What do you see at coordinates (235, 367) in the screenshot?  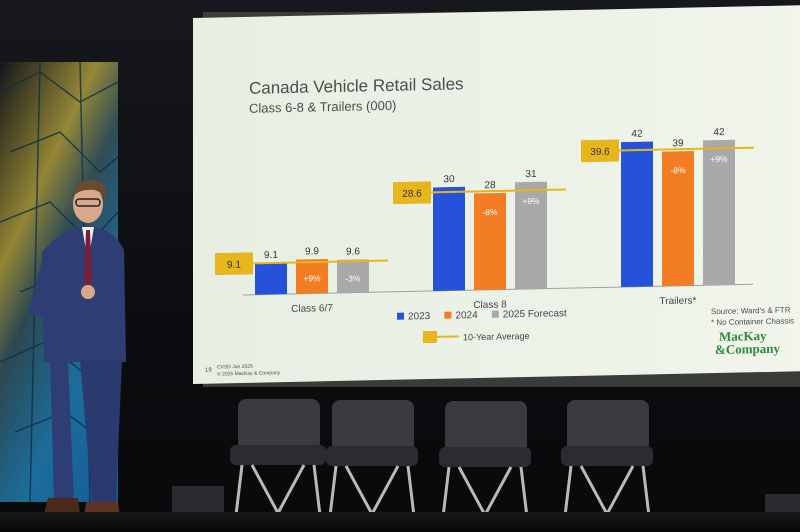 I see `footer-line-1: CVSD Jan 2025` at bounding box center [235, 367].